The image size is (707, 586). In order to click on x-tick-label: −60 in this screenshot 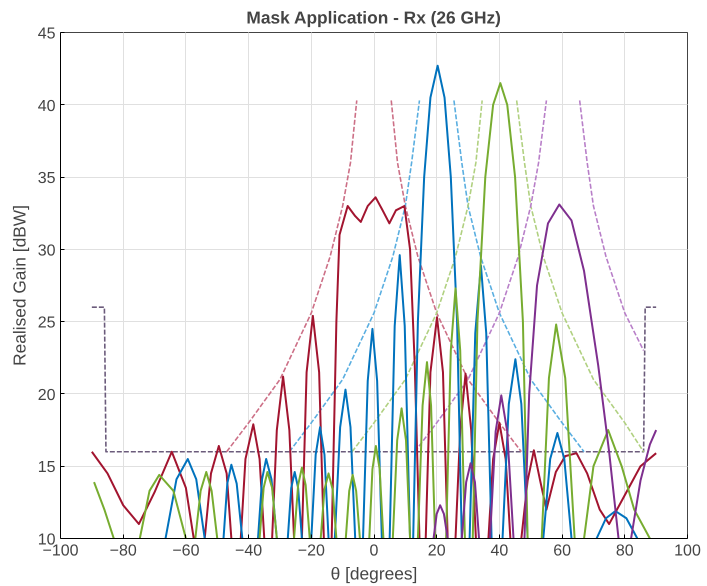, I will do `click(186, 551)`.